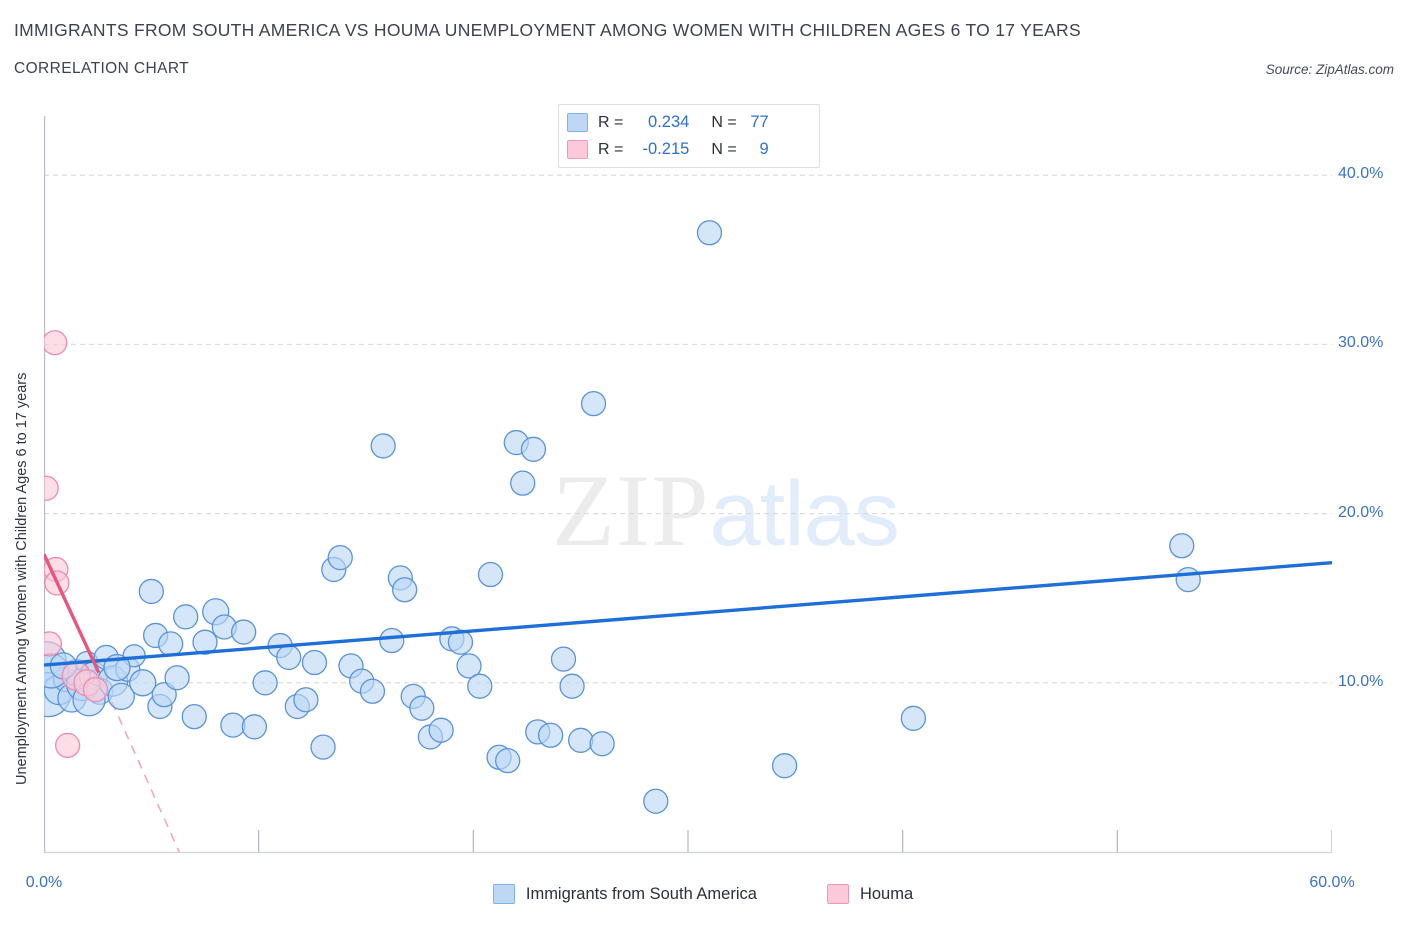 This screenshot has width=1406, height=930. I want to click on bottom-legend: Immigrants from South America Houma, so click(703, 894).